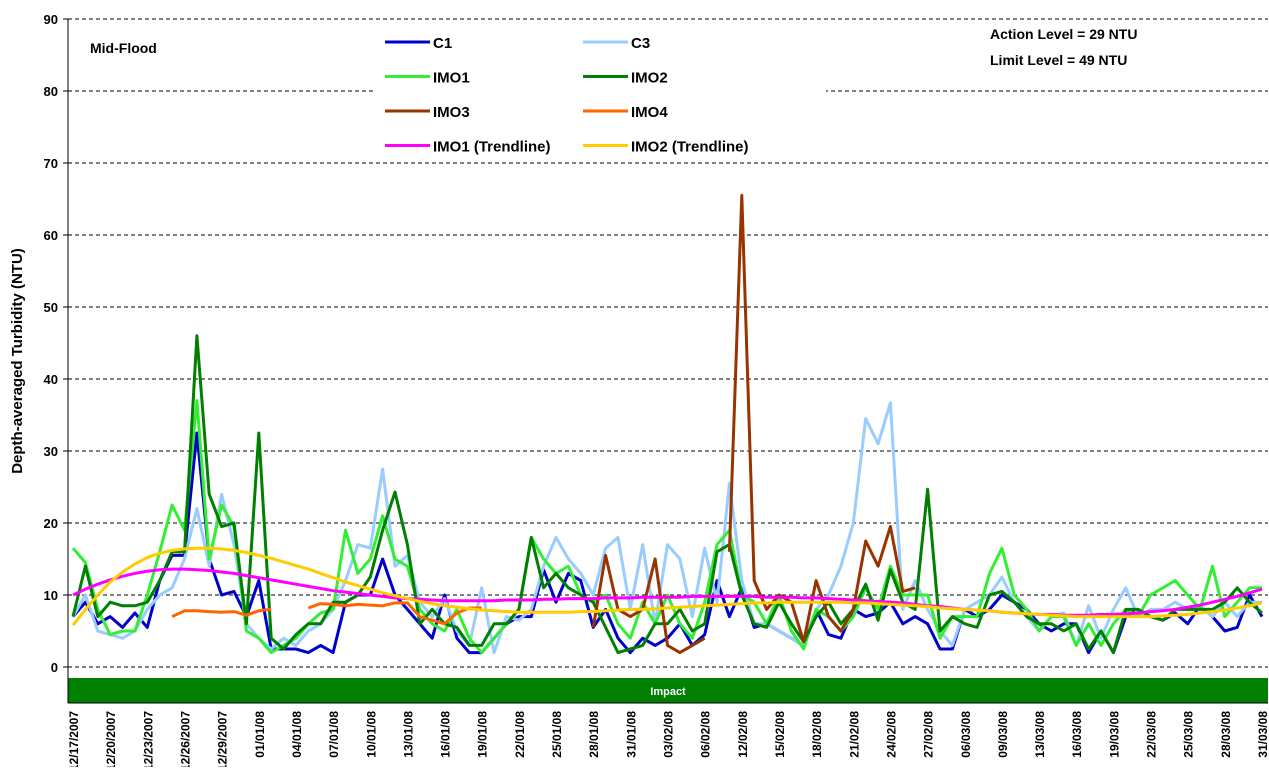 Image resolution: width=1269 pixels, height=772 pixels. I want to click on x-tick-label: 22/01/08, so click(520, 734).